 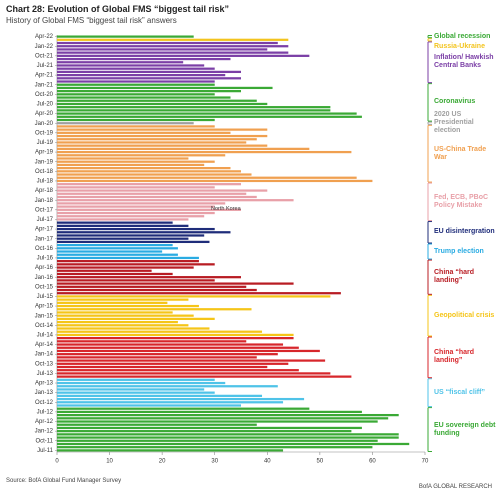 What do you see at coordinates (44, 364) in the screenshot?
I see `y-tick-label: Oct-13` at bounding box center [44, 364].